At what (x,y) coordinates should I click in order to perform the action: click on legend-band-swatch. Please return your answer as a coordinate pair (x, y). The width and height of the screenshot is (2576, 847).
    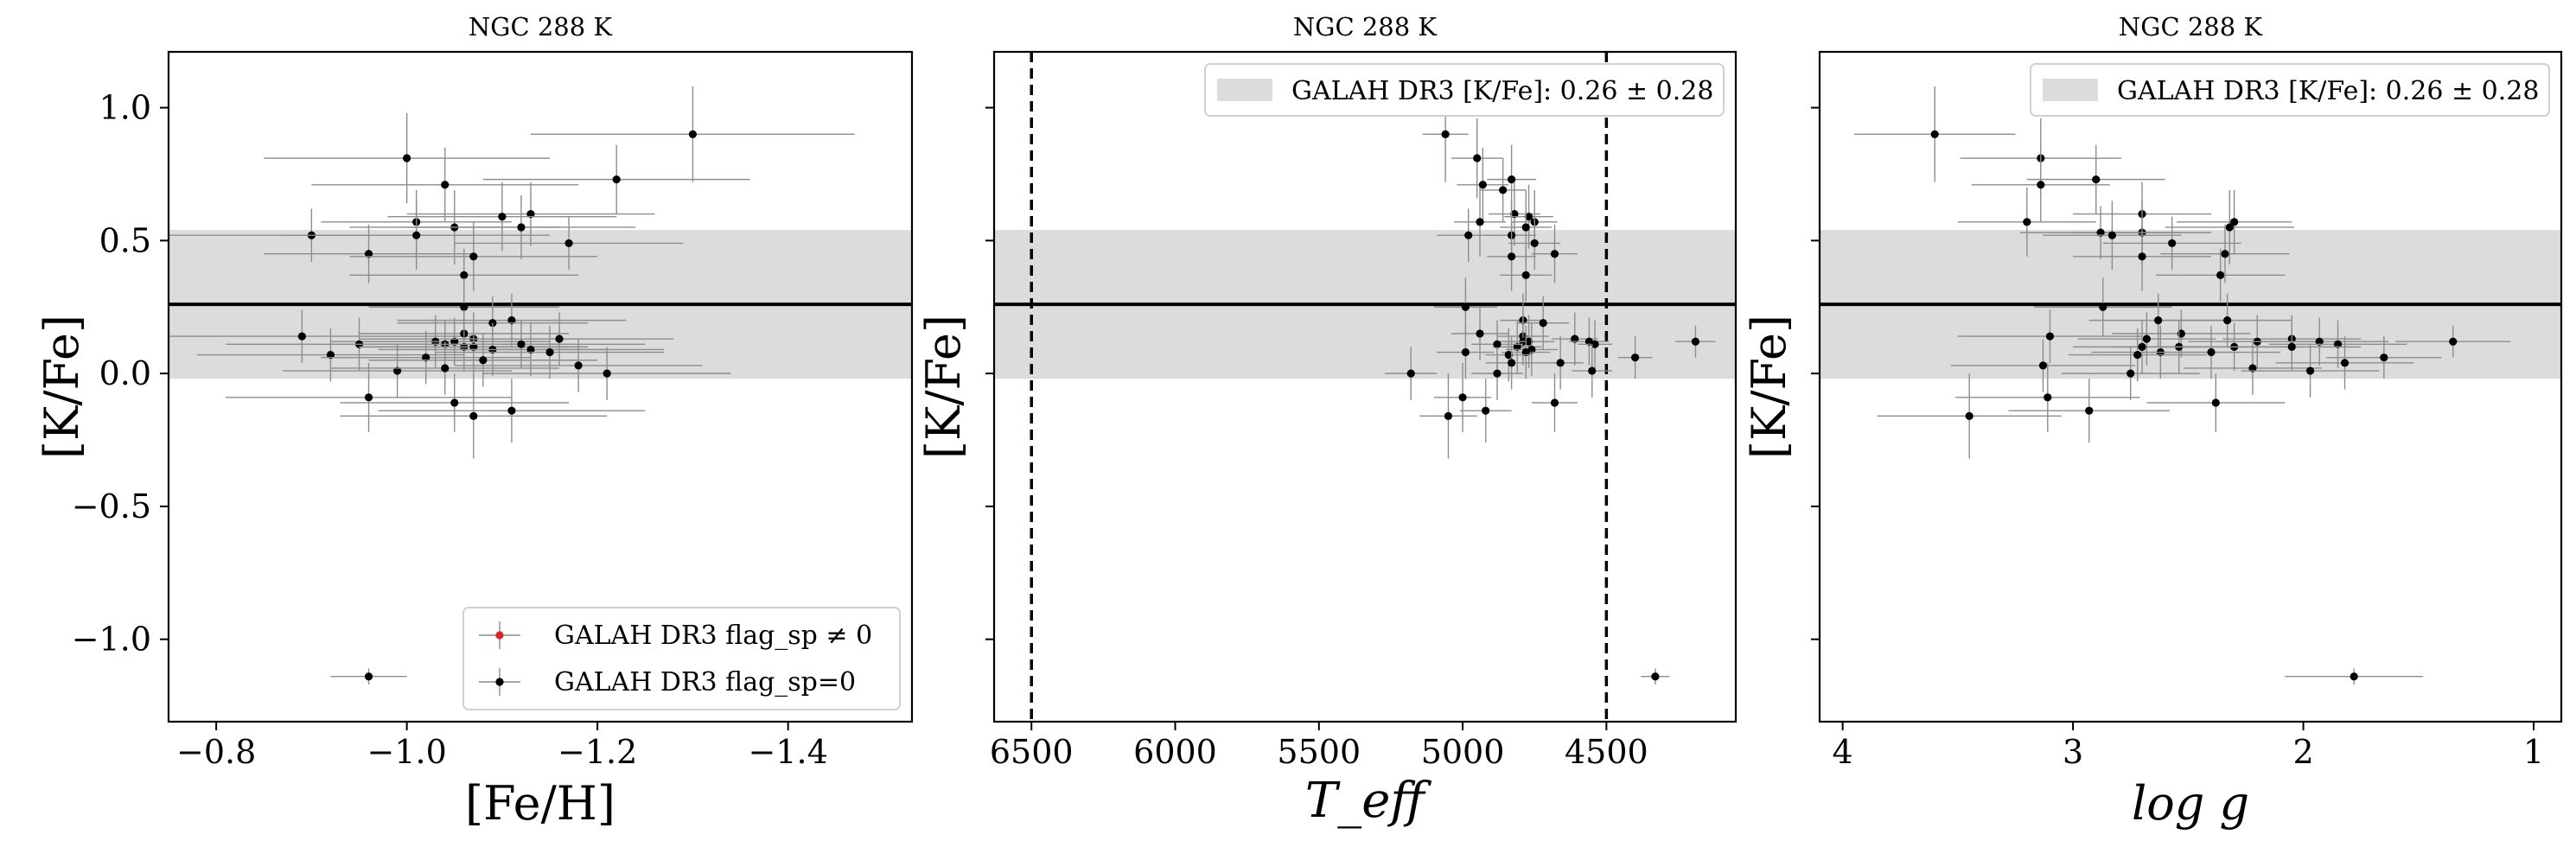
    Looking at the image, I should click on (1244, 90).